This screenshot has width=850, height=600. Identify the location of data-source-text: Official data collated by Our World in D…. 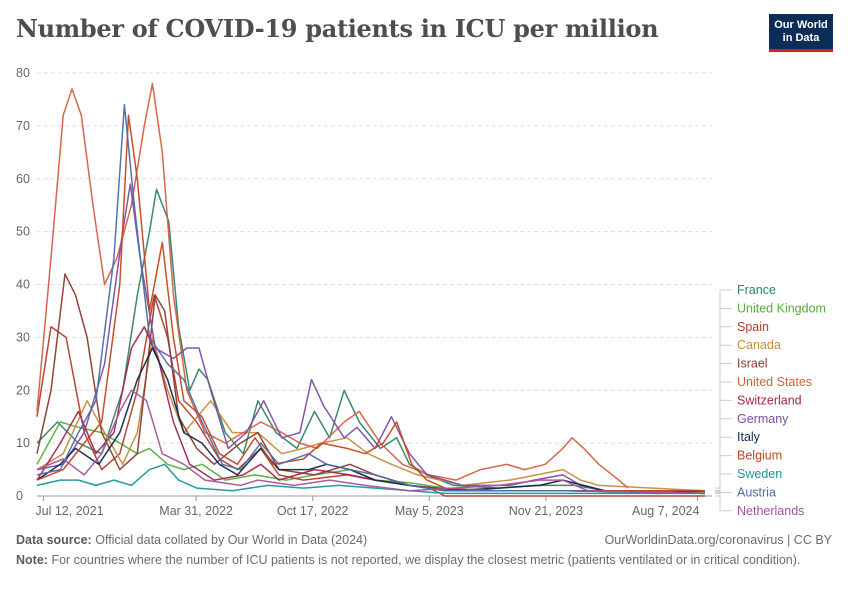
(231, 540).